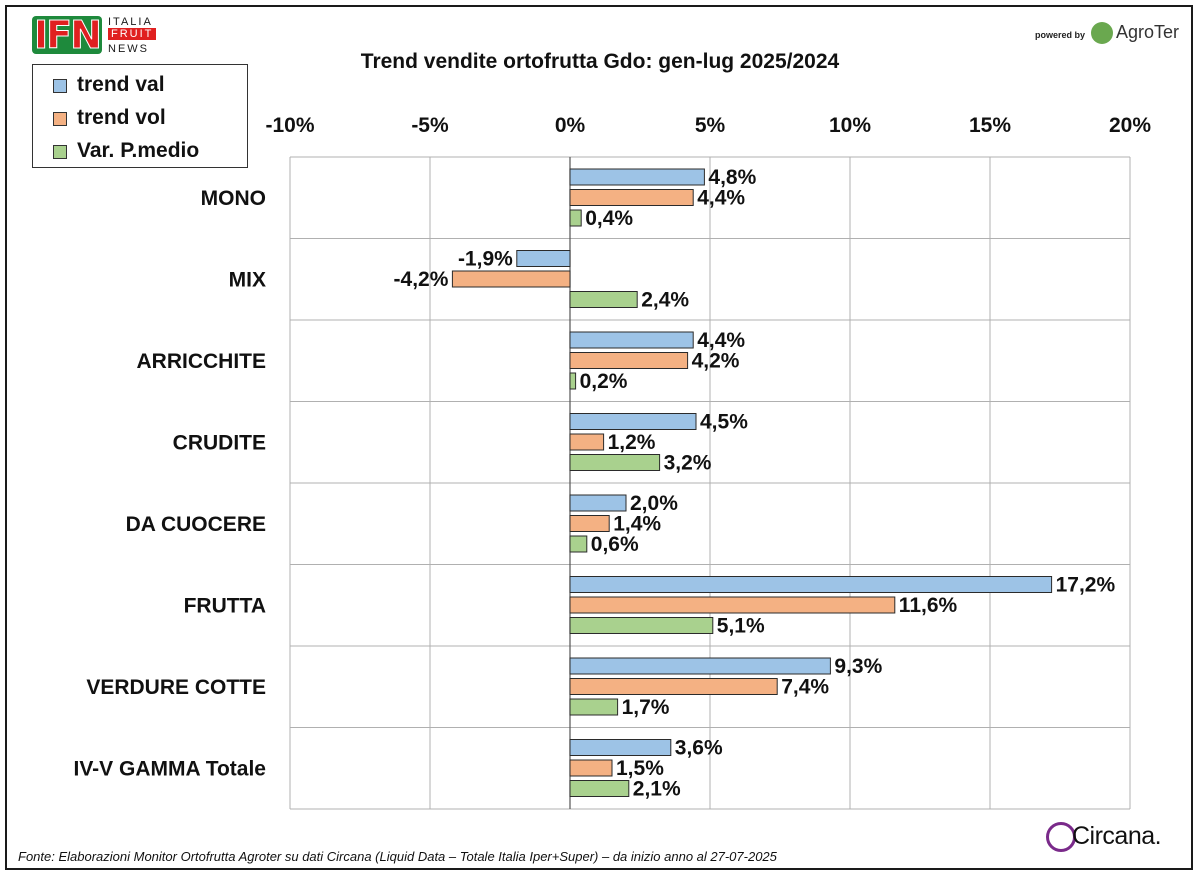 Image resolution: width=1200 pixels, height=877 pixels. Describe the element at coordinates (121, 84) in the screenshot. I see `legend-label-trend-val: trend val` at that location.